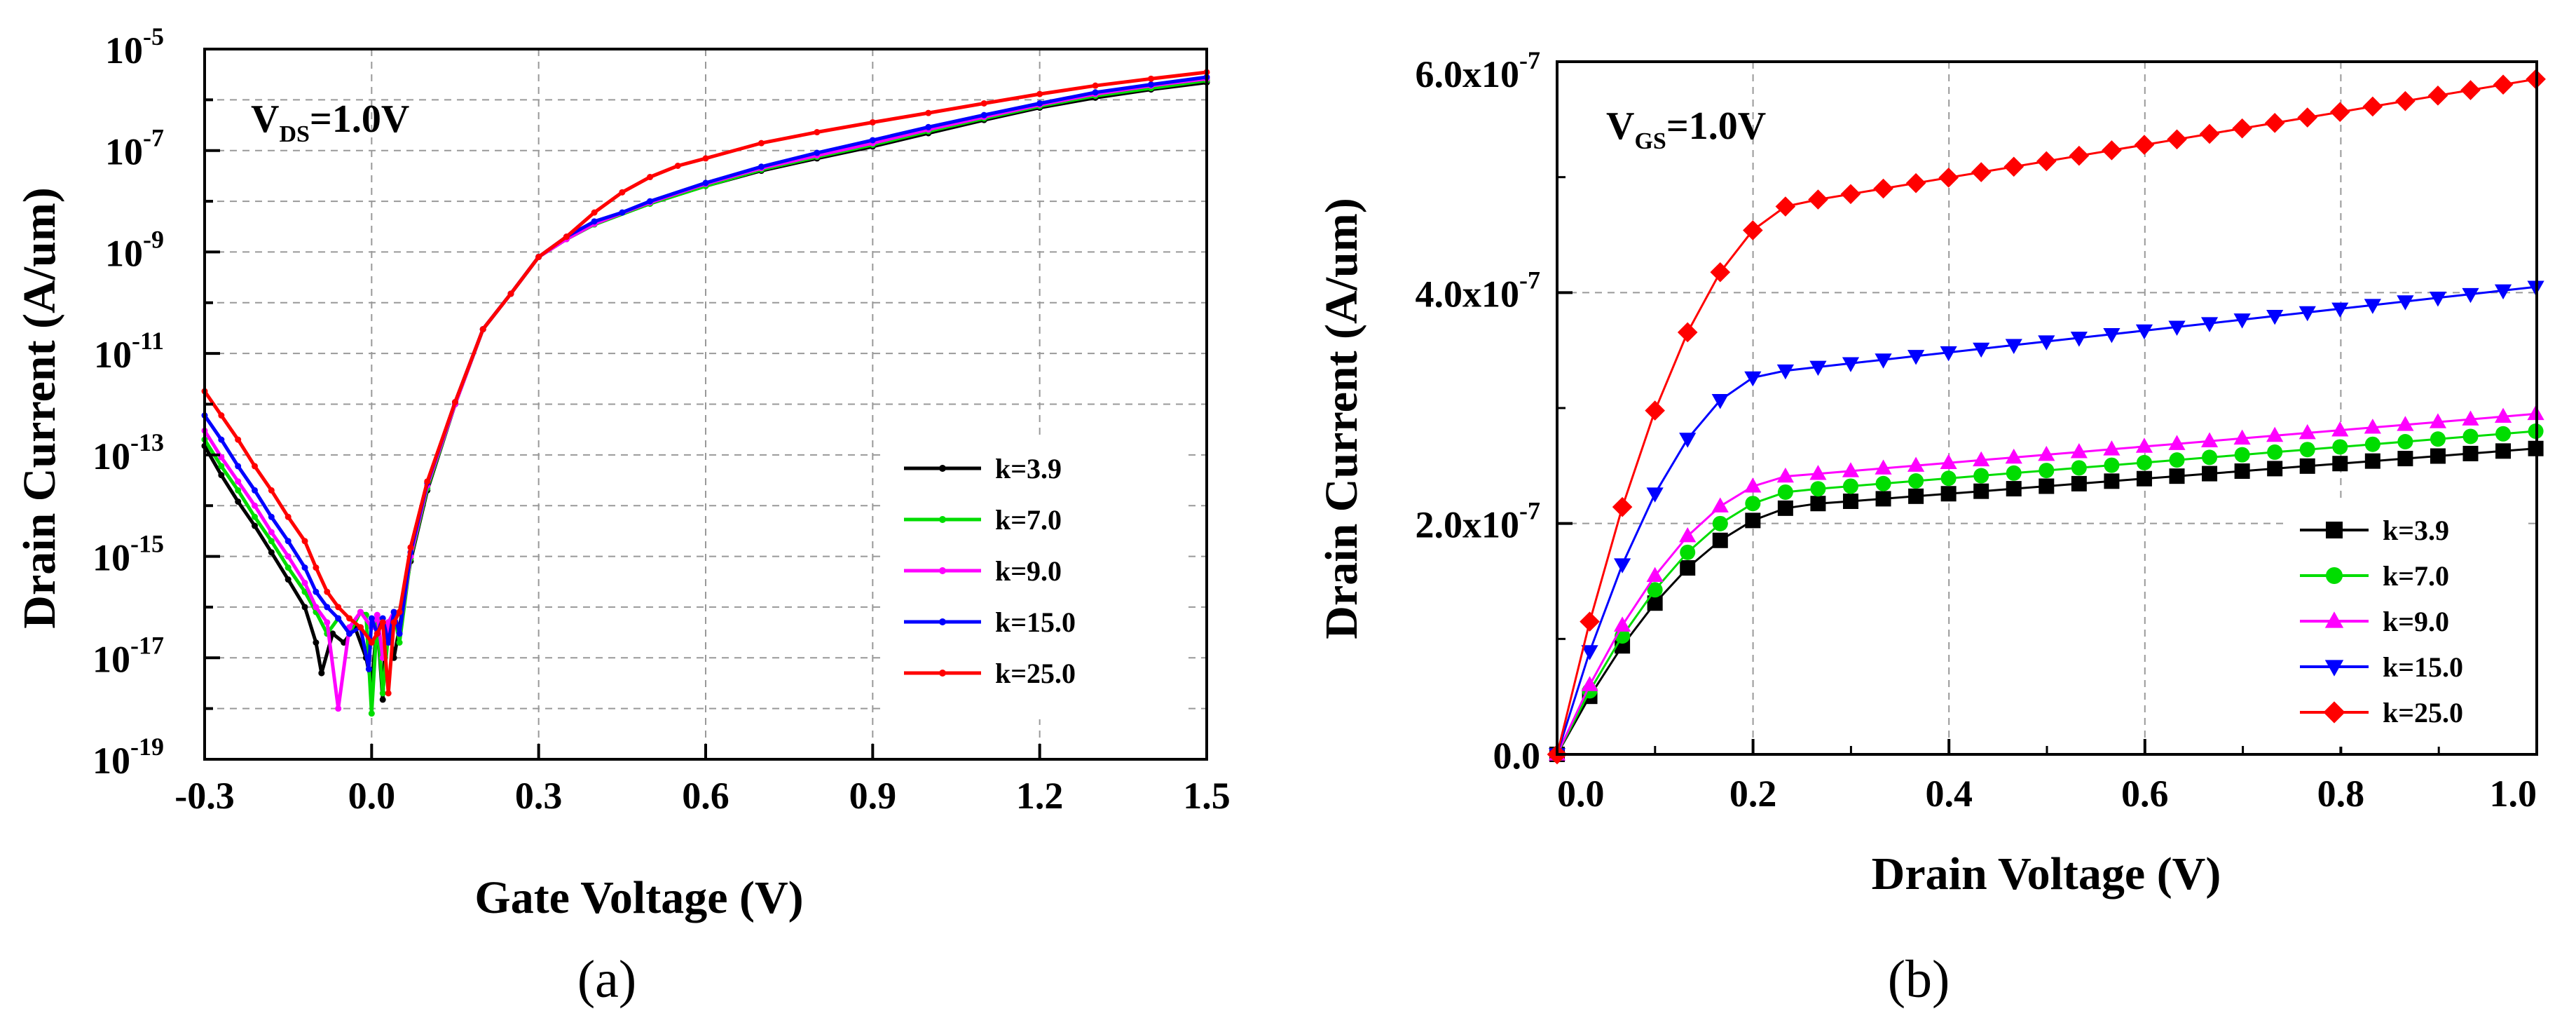 This screenshot has width=2576, height=1025. I want to click on panel-a-y-tick-label: 10-19, so click(129, 757).